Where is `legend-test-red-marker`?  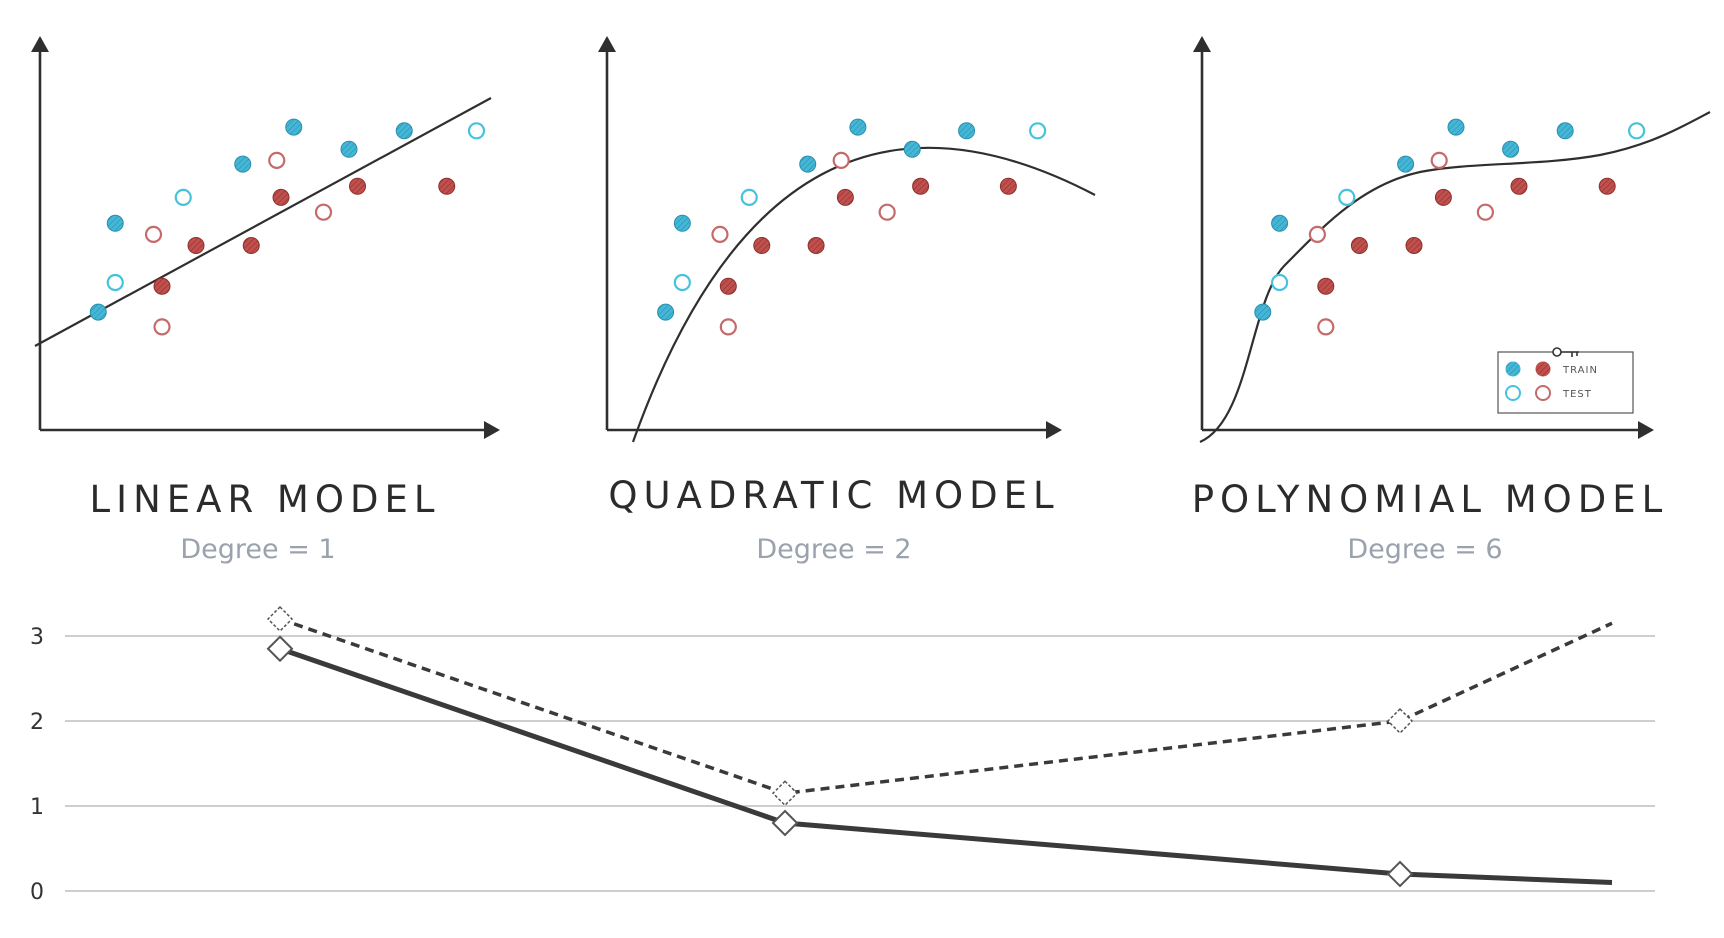 legend-test-red-marker is located at coordinates (1543, 393).